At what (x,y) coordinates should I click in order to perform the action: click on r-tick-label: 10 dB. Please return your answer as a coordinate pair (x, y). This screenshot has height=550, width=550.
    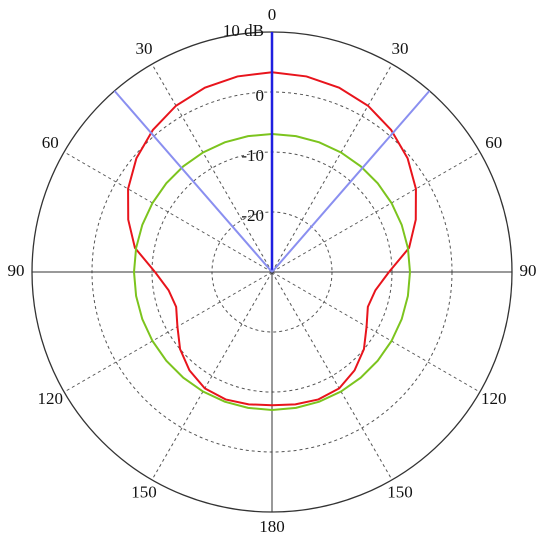
    Looking at the image, I should click on (243, 30).